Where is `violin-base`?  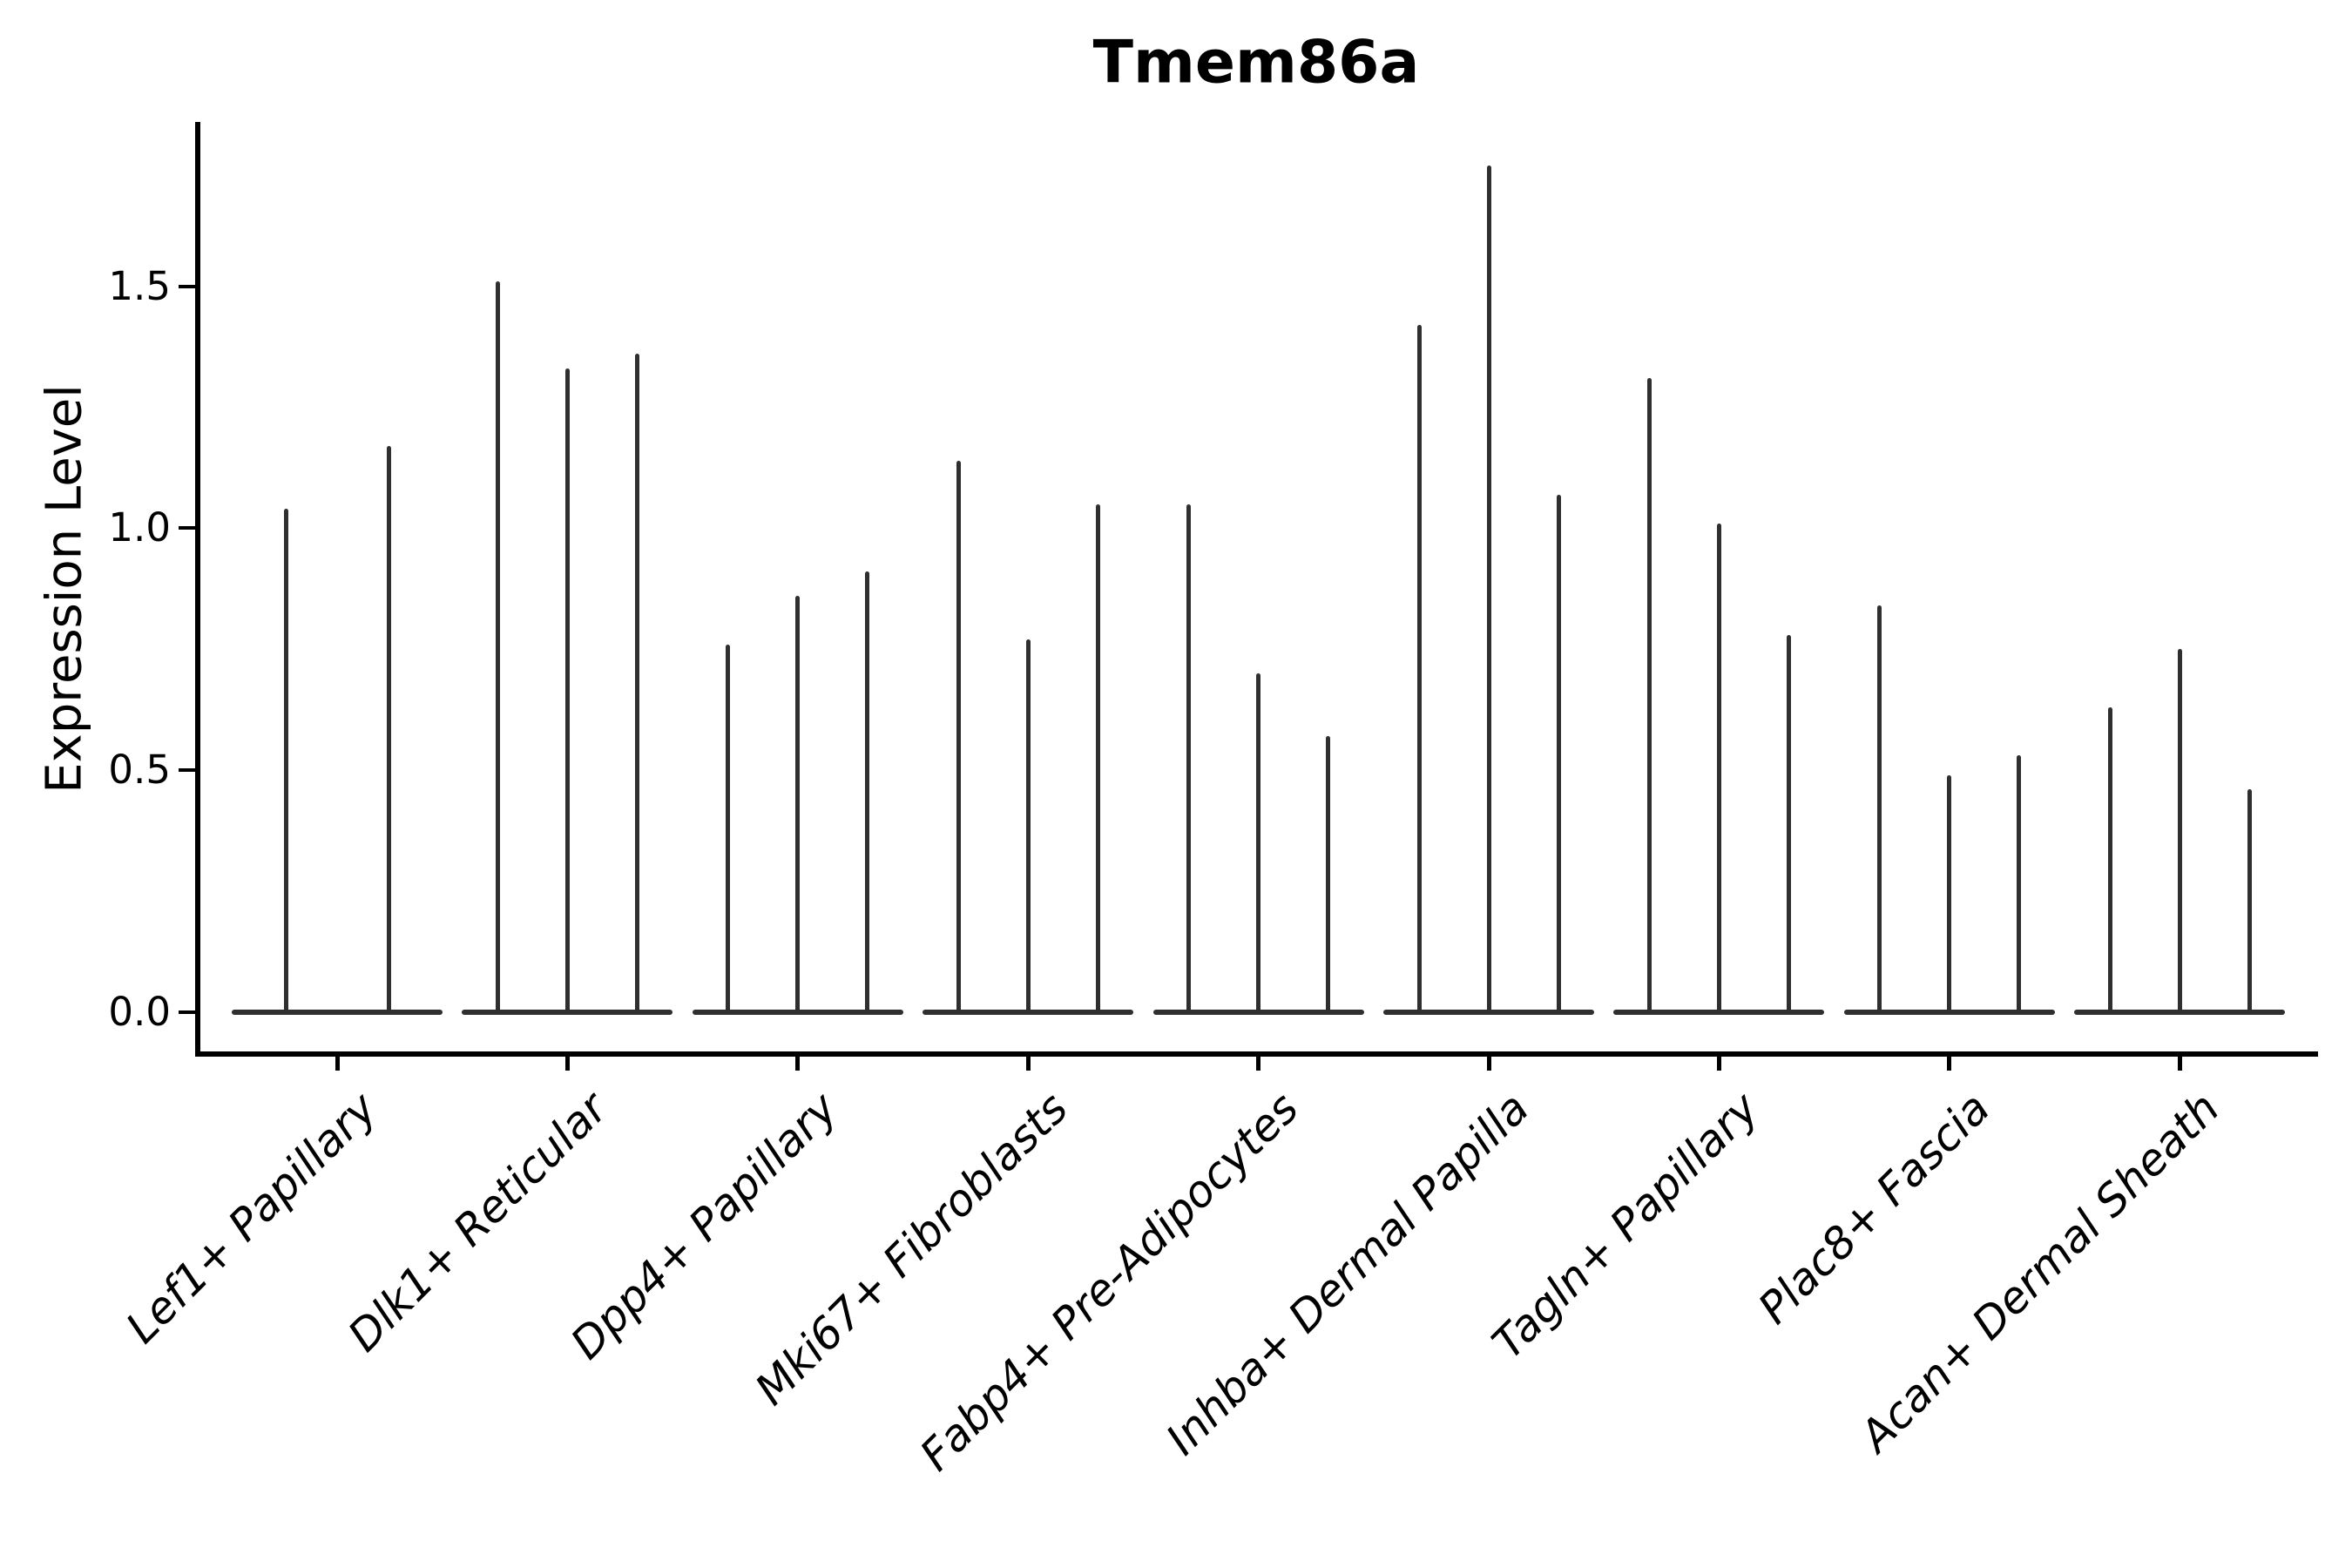
violin-base is located at coordinates (337, 1012).